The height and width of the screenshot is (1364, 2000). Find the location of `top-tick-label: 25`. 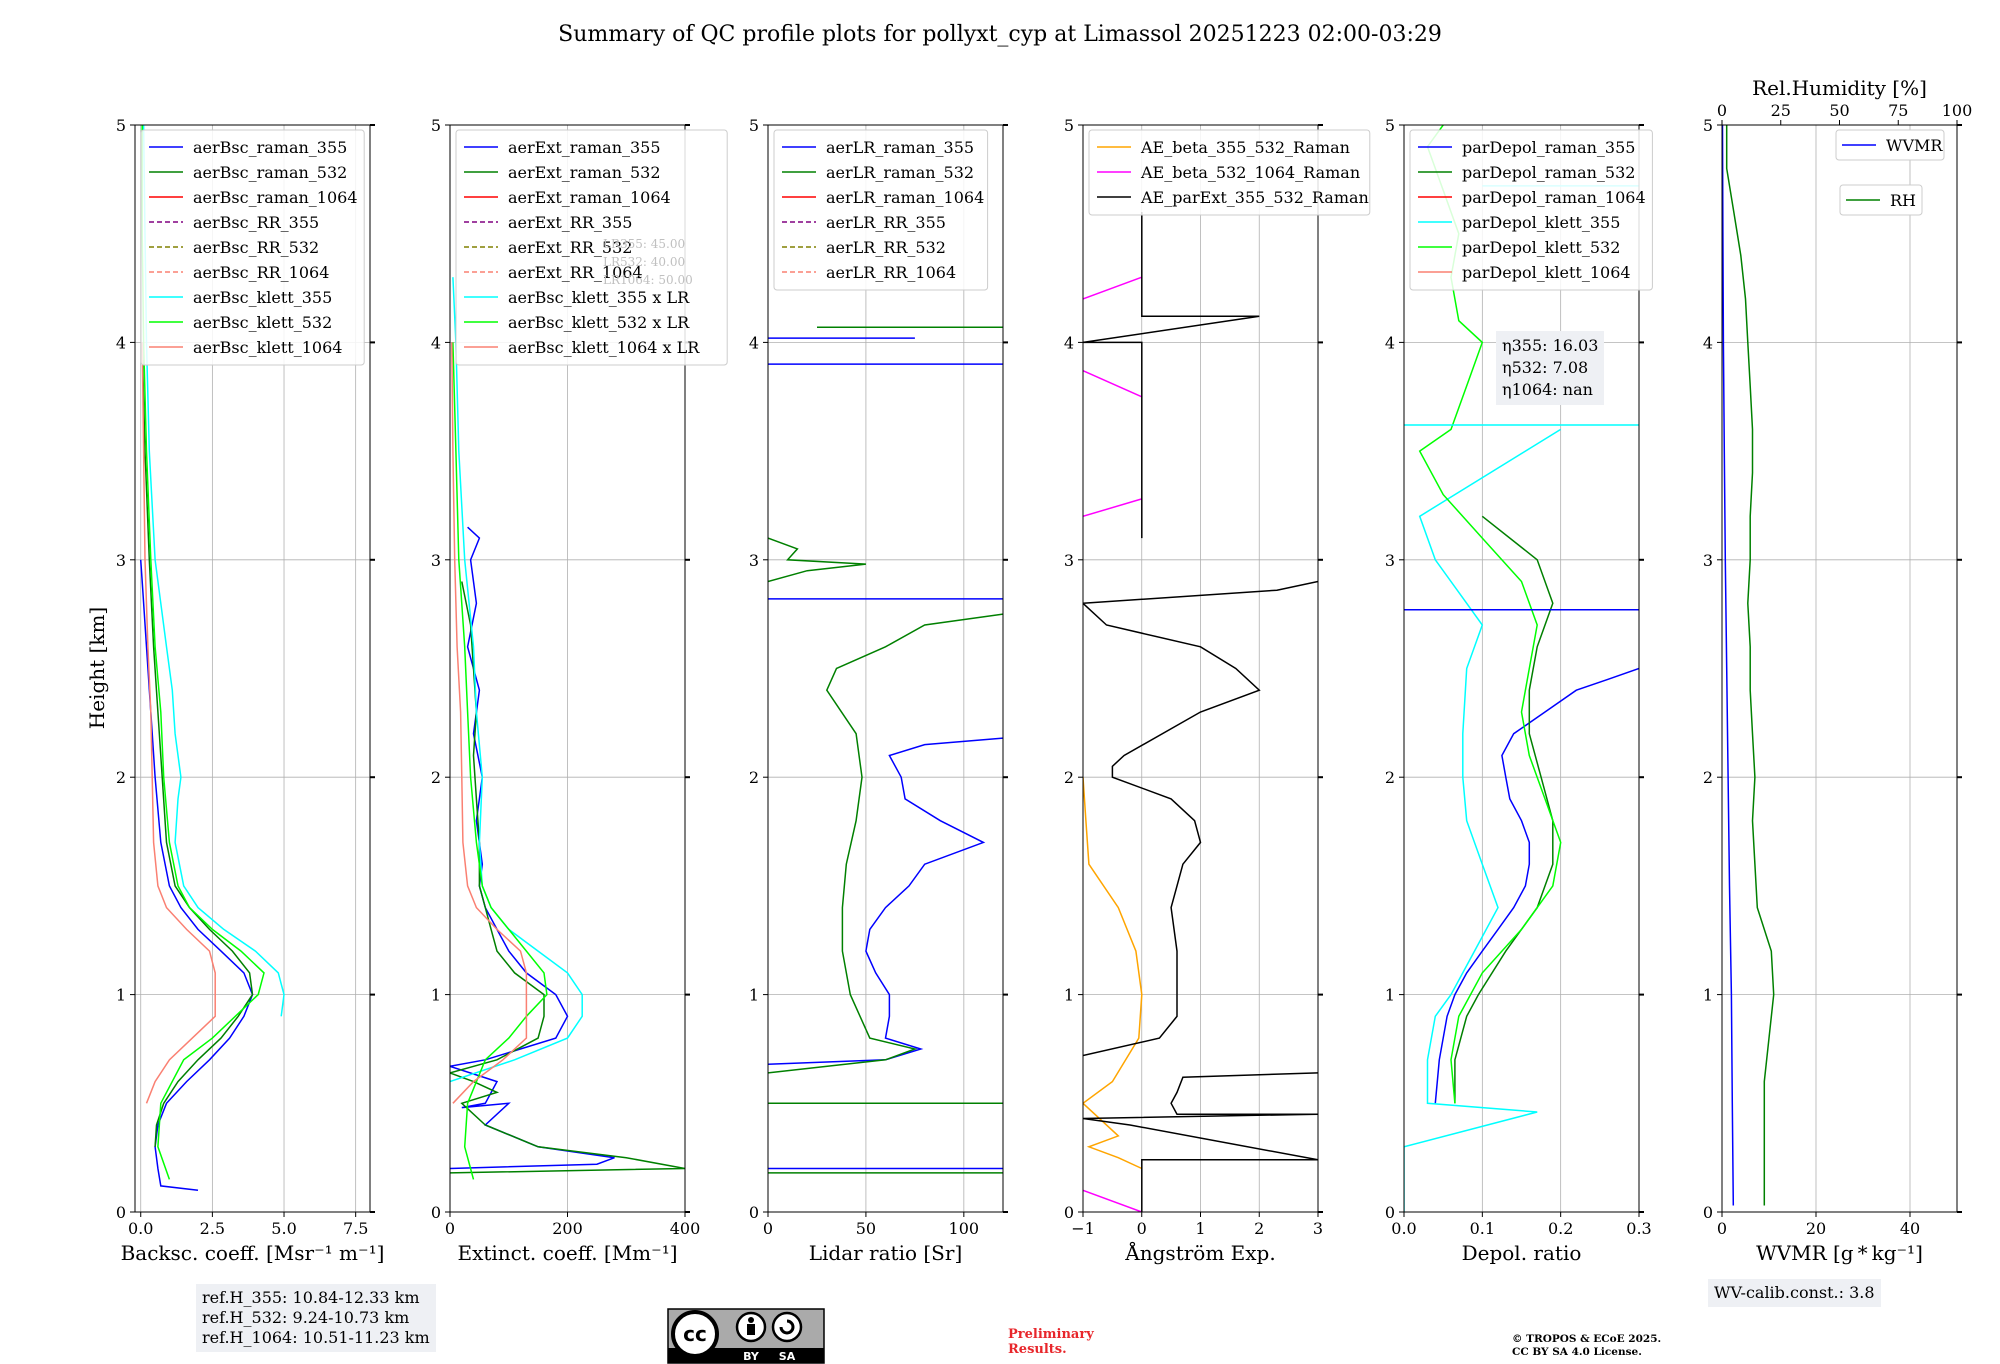

top-tick-label: 25 is located at coordinates (1781, 110).